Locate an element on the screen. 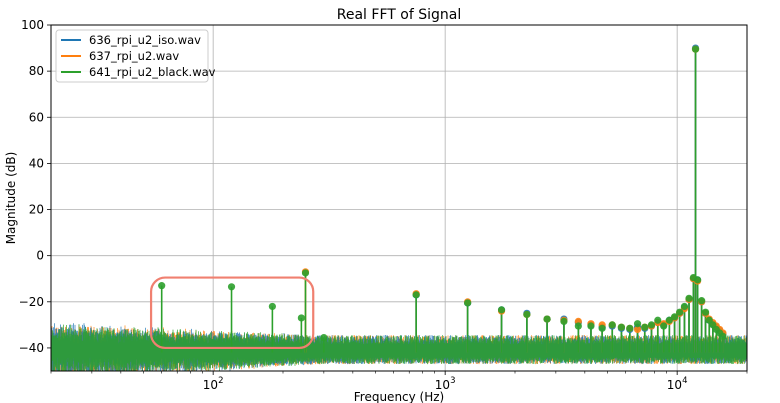 Image resolution: width=780 pixels, height=403 pixels. y-tick-label: 0 is located at coordinates (40, 256).